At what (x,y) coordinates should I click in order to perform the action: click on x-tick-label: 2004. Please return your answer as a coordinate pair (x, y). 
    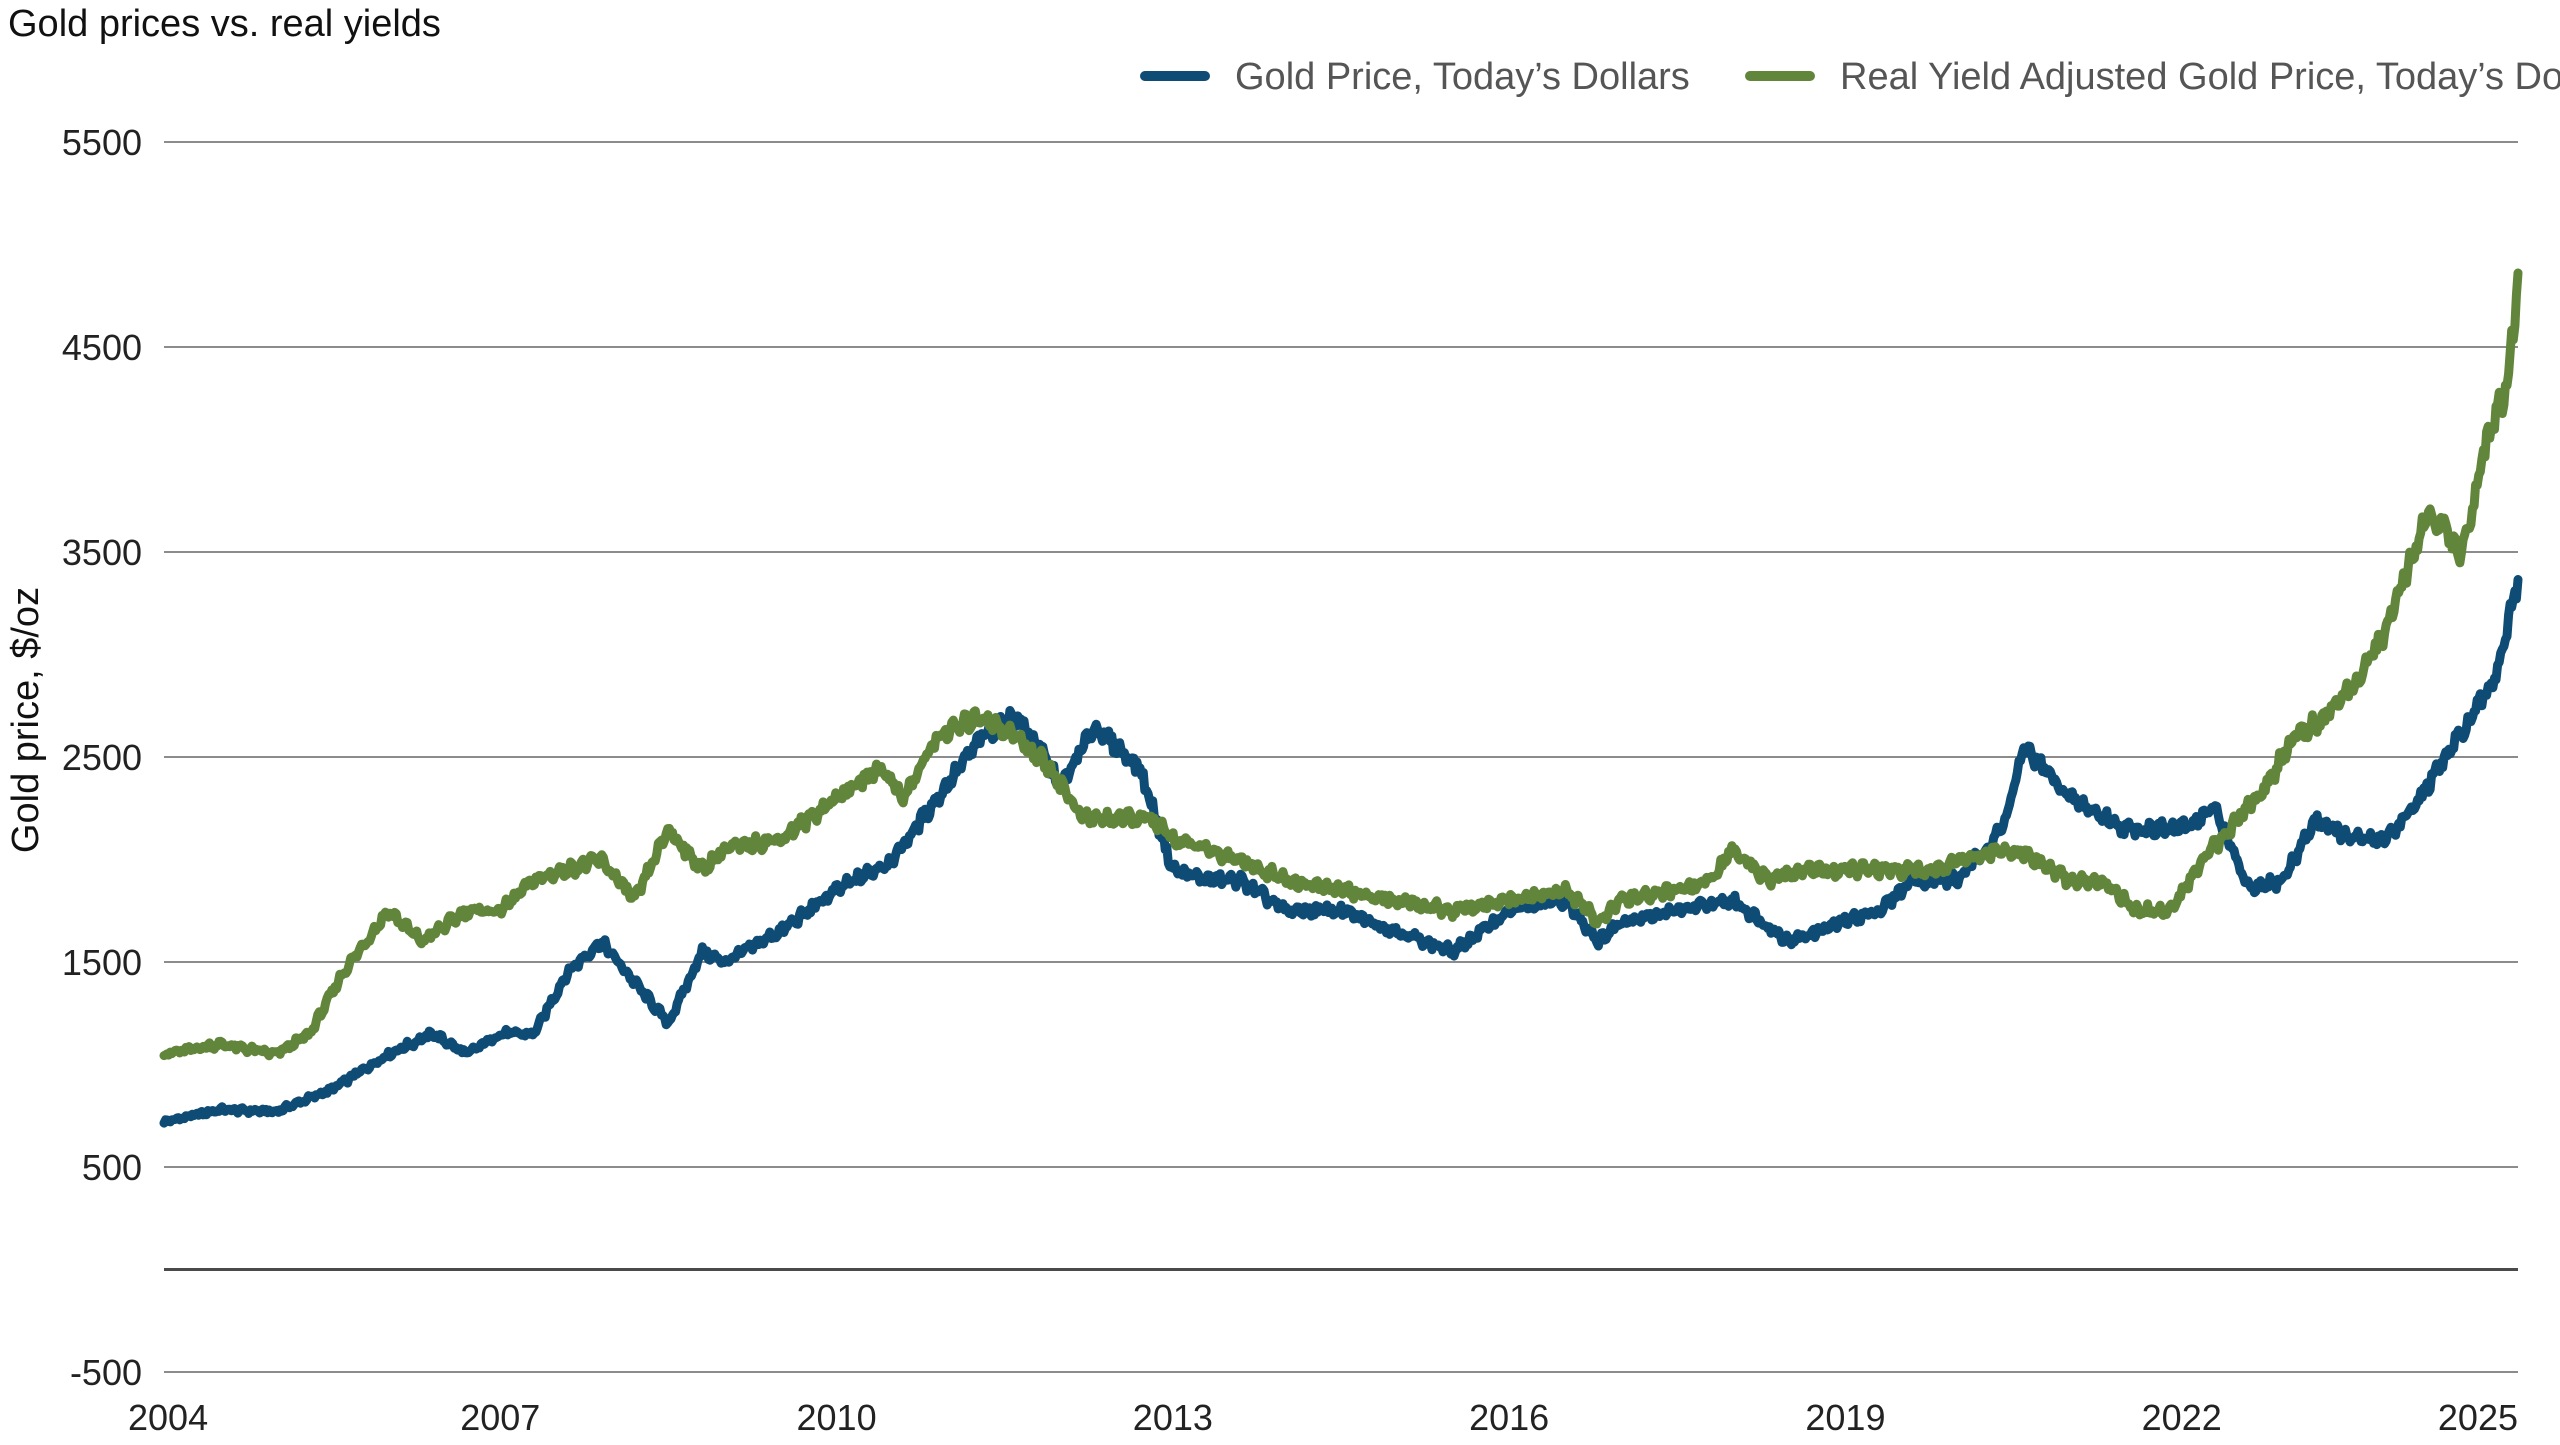
    Looking at the image, I should click on (168, 1417).